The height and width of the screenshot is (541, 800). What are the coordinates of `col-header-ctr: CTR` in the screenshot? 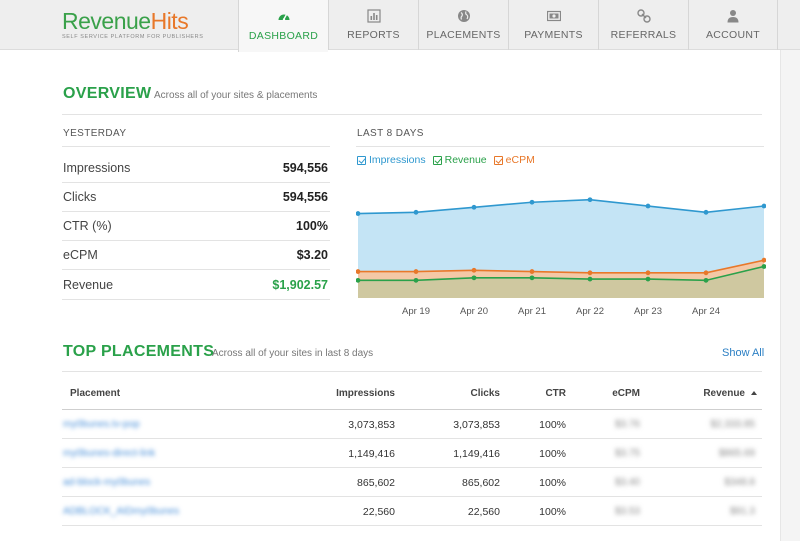 It's located at (555, 393).